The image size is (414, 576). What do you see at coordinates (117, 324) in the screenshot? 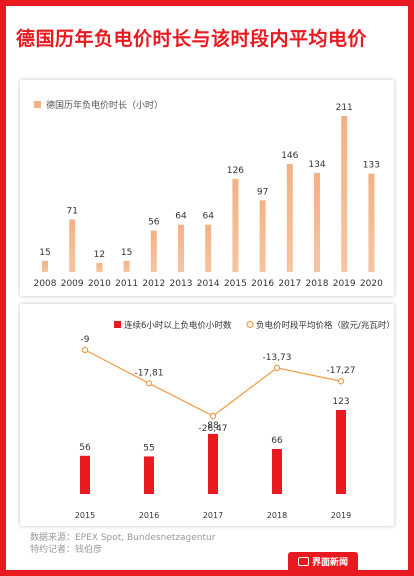
I see `legend-swatch-bars` at bounding box center [117, 324].